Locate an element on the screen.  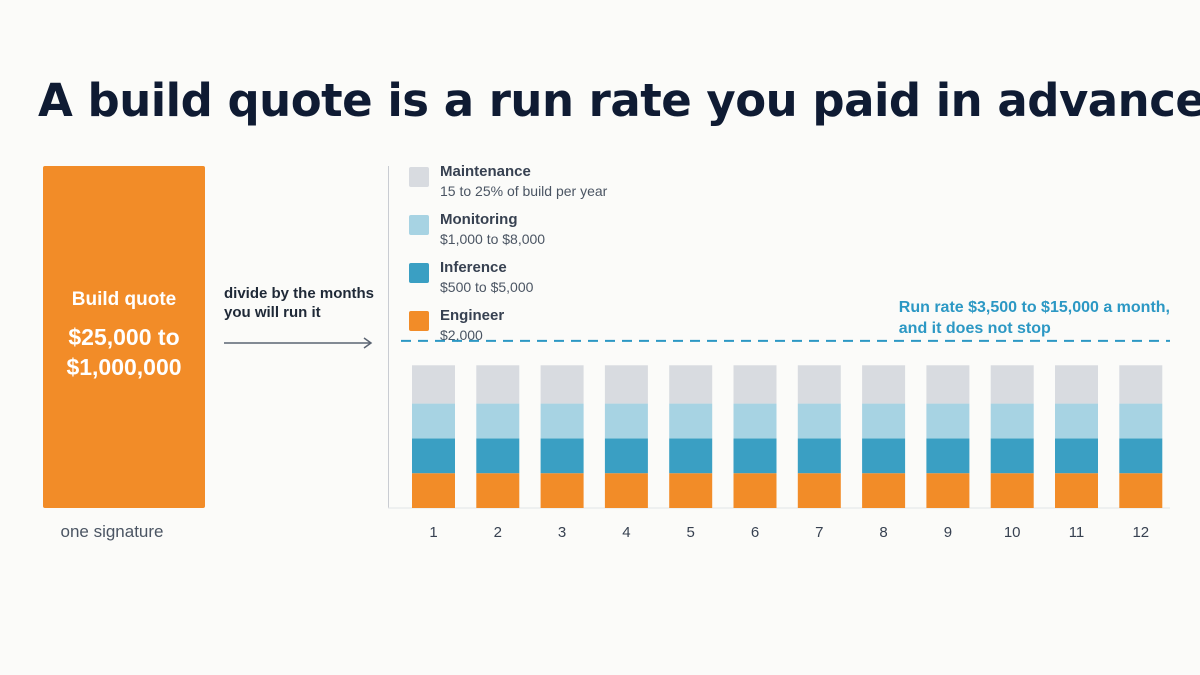
month-tick-label: 2 is located at coordinates (498, 532).